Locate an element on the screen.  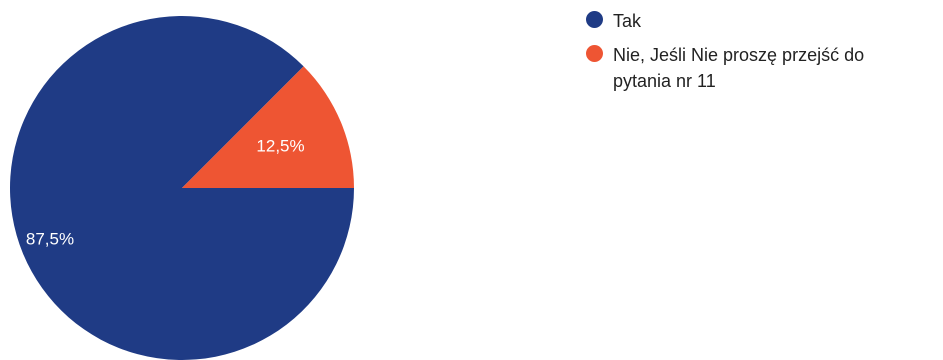
legend-item-tak: Tak is located at coordinates (761, 21).